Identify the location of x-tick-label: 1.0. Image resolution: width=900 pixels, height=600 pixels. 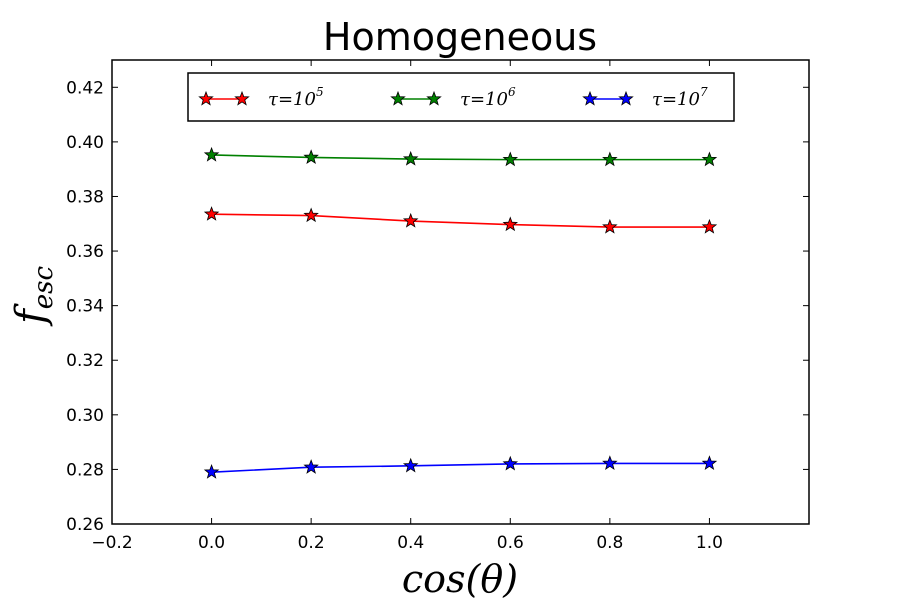
(709, 543).